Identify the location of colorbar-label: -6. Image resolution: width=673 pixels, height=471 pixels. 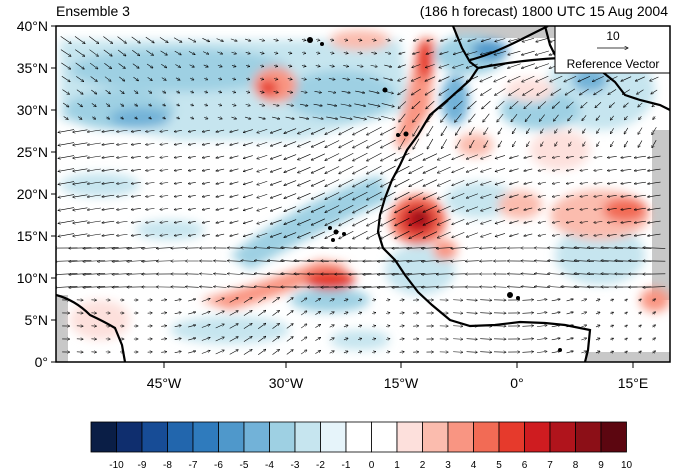
(218, 465).